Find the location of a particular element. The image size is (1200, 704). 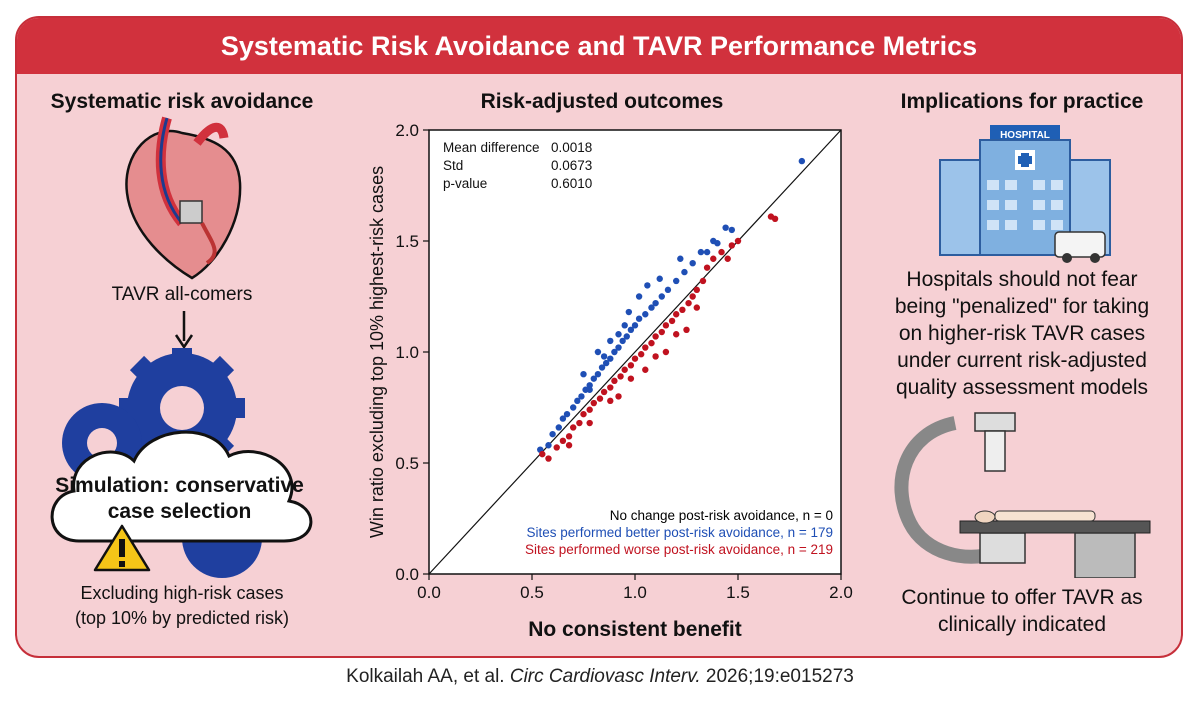

x-tick-label: 1.0 is located at coordinates (635, 592).